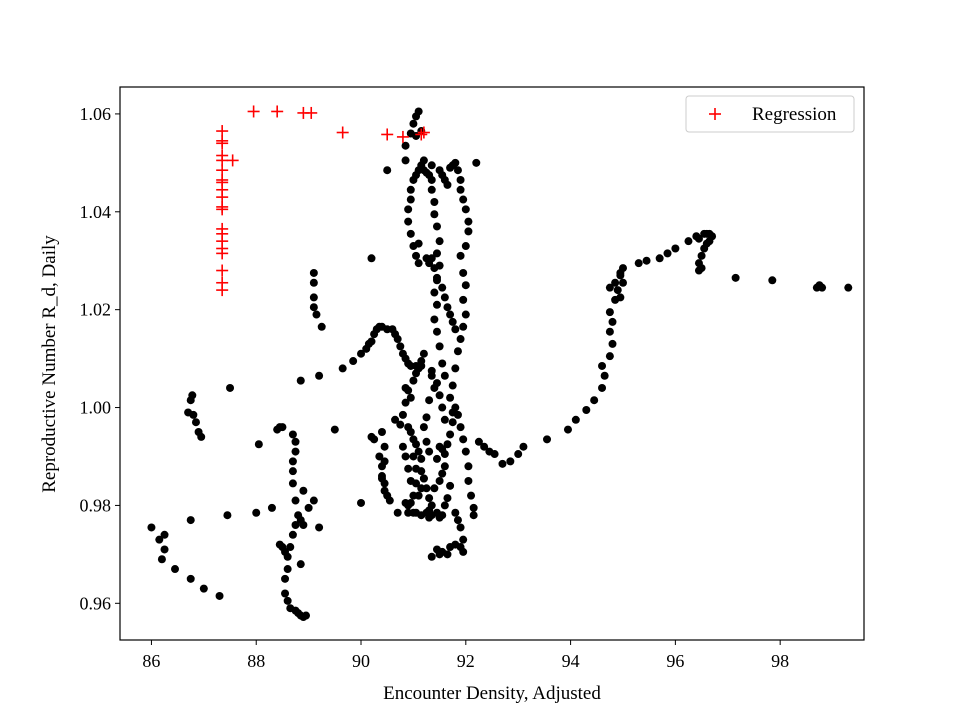  Describe the element at coordinates (794, 114) in the screenshot. I see `legend-label-regression: Regression` at that location.